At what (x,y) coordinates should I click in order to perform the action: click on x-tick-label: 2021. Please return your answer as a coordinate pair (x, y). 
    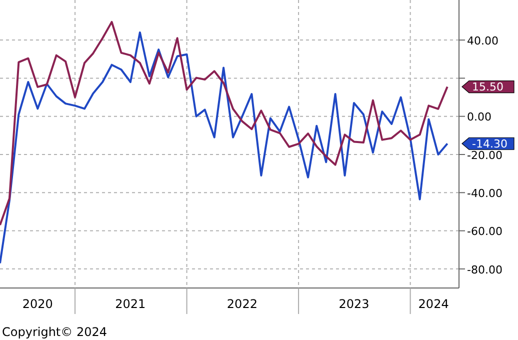
    Looking at the image, I should click on (130, 304).